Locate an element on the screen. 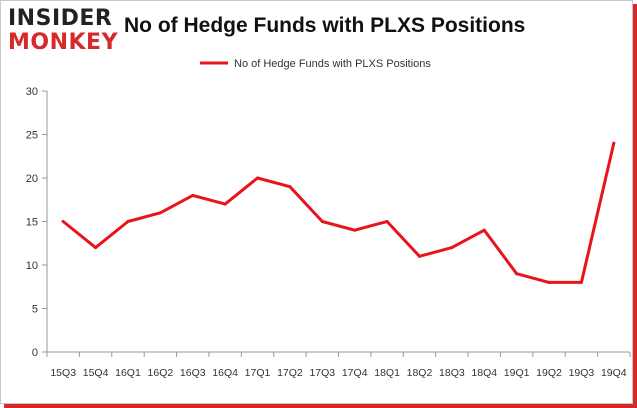  y-tick-label: 30 is located at coordinates (32, 92).